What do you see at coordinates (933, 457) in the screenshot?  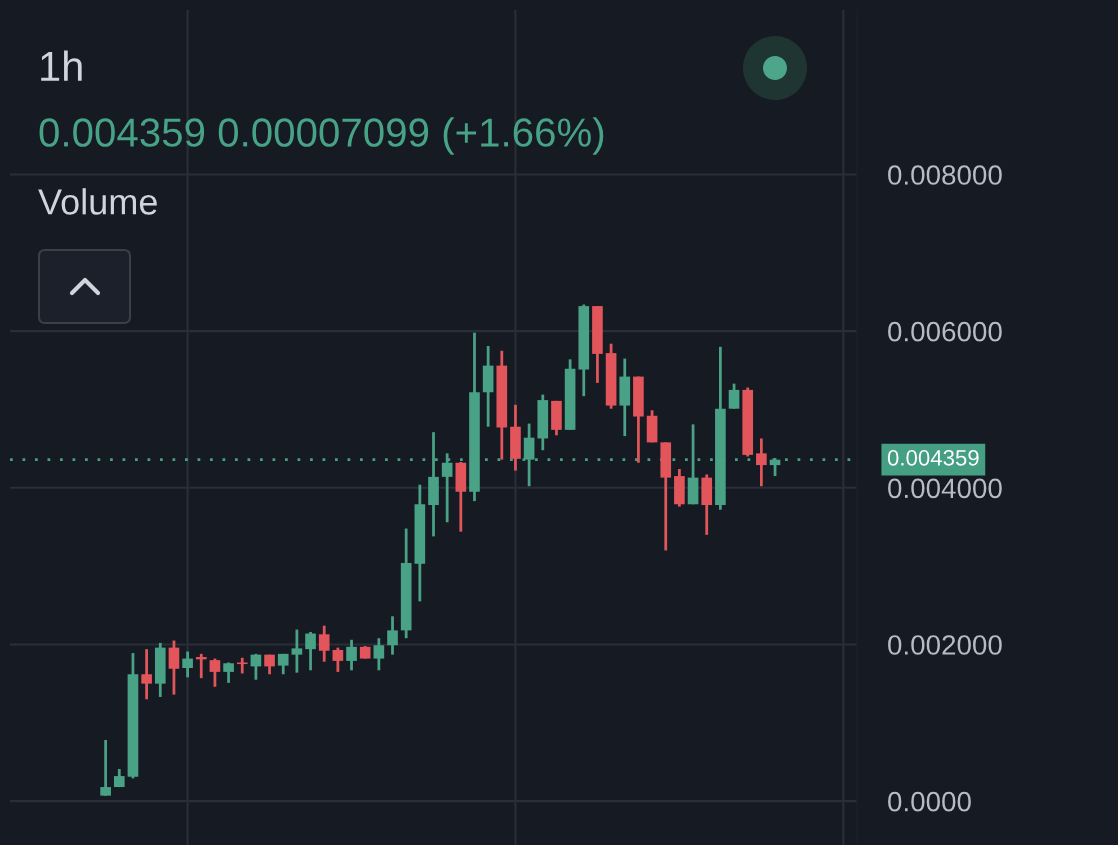 I see `ref-line-label: 0.004359` at bounding box center [933, 457].